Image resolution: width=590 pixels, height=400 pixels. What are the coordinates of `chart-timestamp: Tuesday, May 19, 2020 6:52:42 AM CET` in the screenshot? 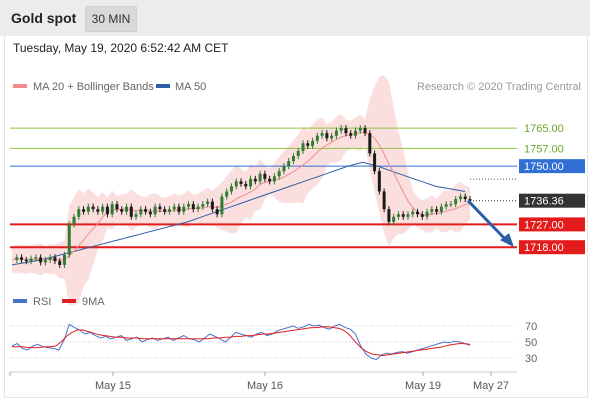 It's located at (121, 48).